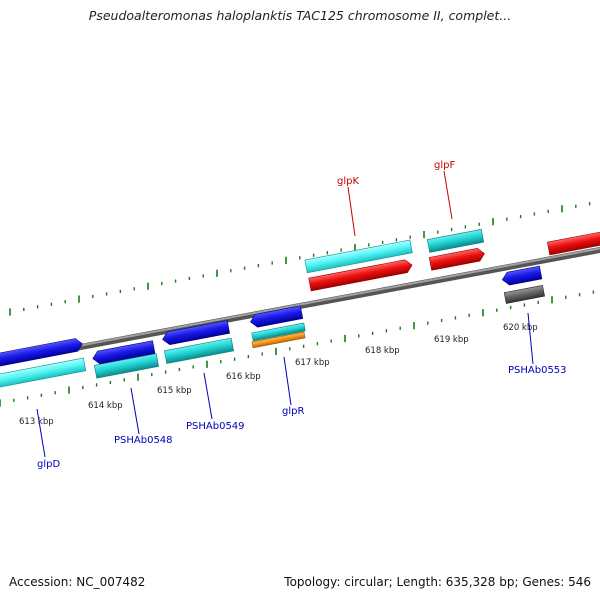 This screenshot has height=600, width=600. I want to click on leader-glpF, so click(448, 195).